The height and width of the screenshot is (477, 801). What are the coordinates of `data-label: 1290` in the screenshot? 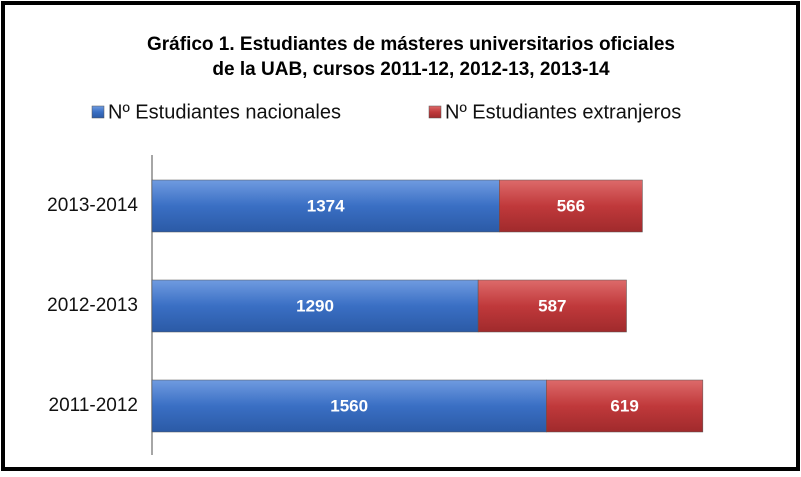 It's located at (315, 305).